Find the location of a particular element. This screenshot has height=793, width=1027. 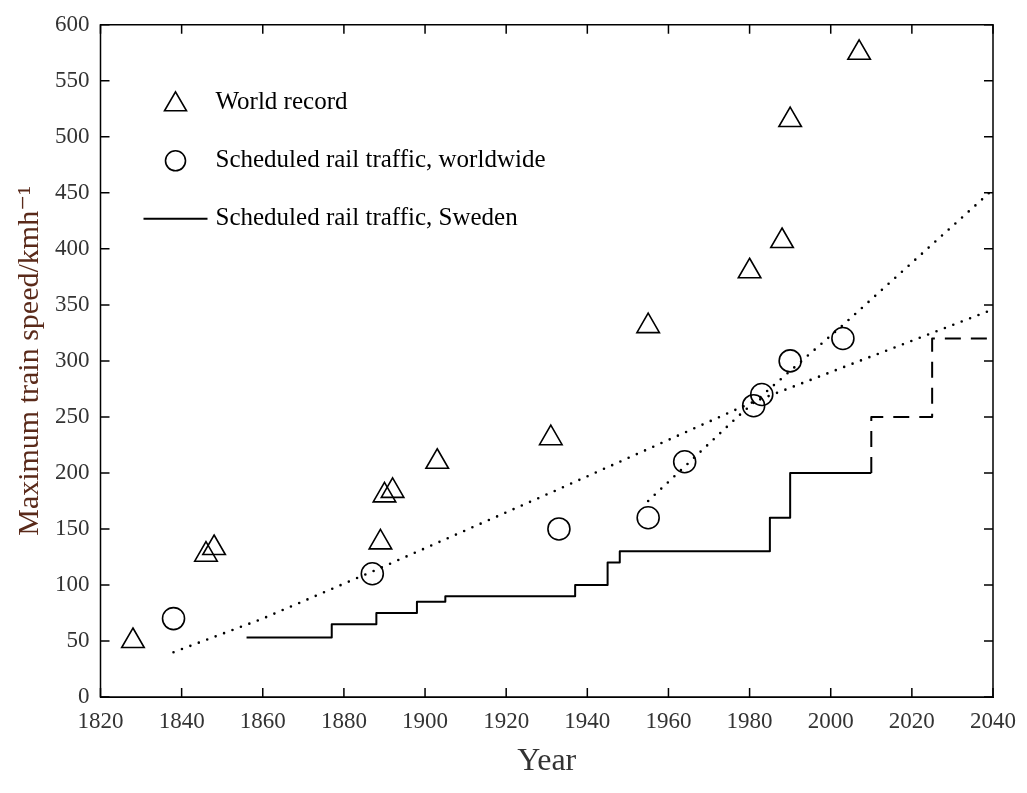

y-tick-label: 150 is located at coordinates (72, 527).